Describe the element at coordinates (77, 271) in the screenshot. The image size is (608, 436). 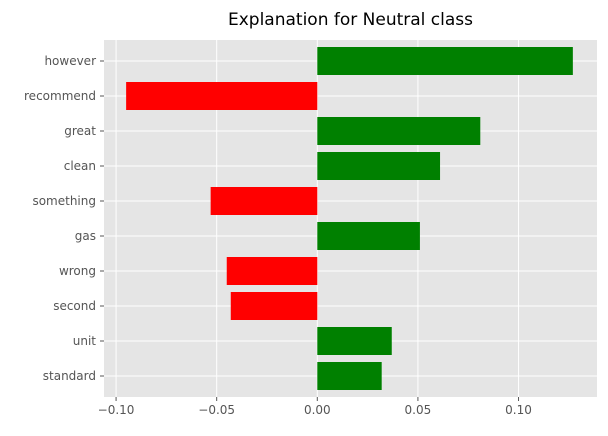
I see `y-tick-label-wrong: wrong` at that location.